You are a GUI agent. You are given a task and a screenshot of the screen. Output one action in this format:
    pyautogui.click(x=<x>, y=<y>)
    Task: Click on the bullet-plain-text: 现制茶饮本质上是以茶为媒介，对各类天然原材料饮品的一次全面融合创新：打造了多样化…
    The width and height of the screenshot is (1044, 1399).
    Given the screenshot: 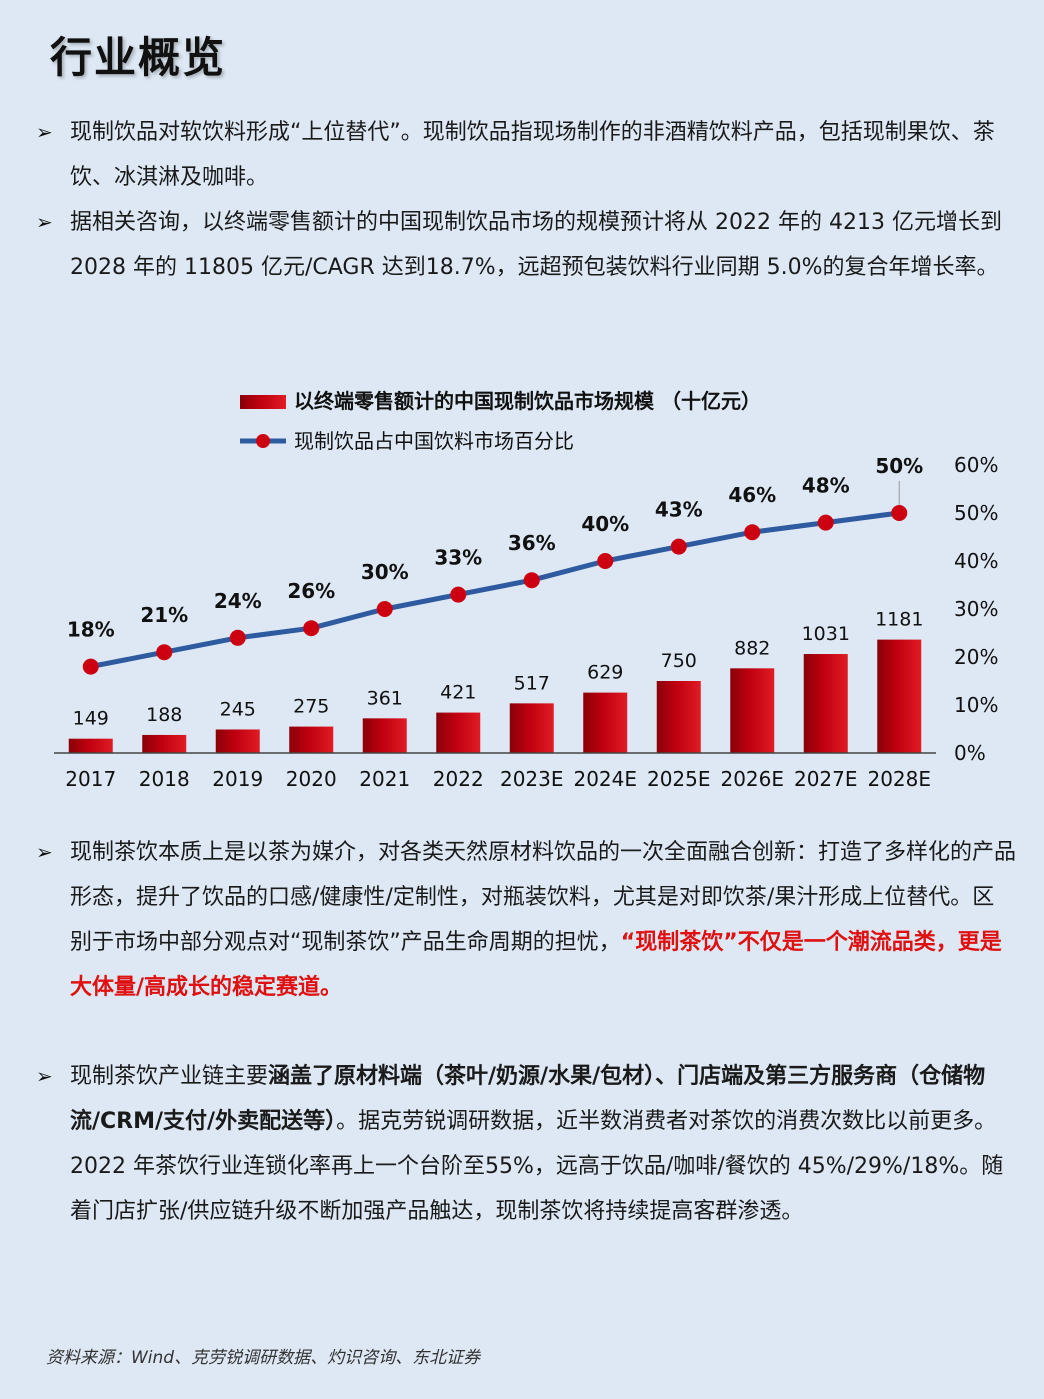 What is the action you would take?
    pyautogui.click(x=543, y=897)
    